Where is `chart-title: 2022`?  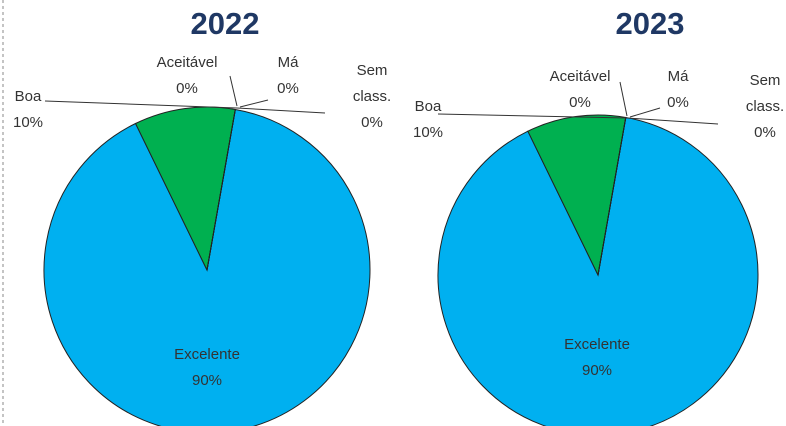 chart-title: 2022 is located at coordinates (225, 23).